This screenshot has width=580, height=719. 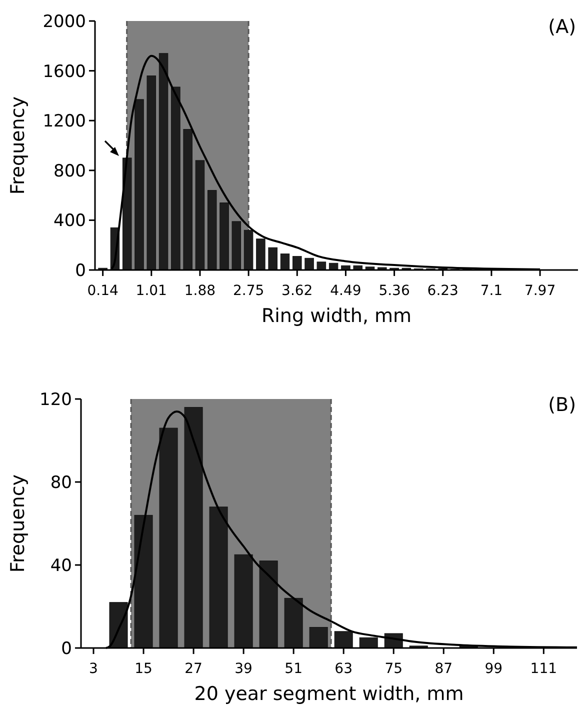 I want to click on x-tick-label: 3.62, so click(x=297, y=291).